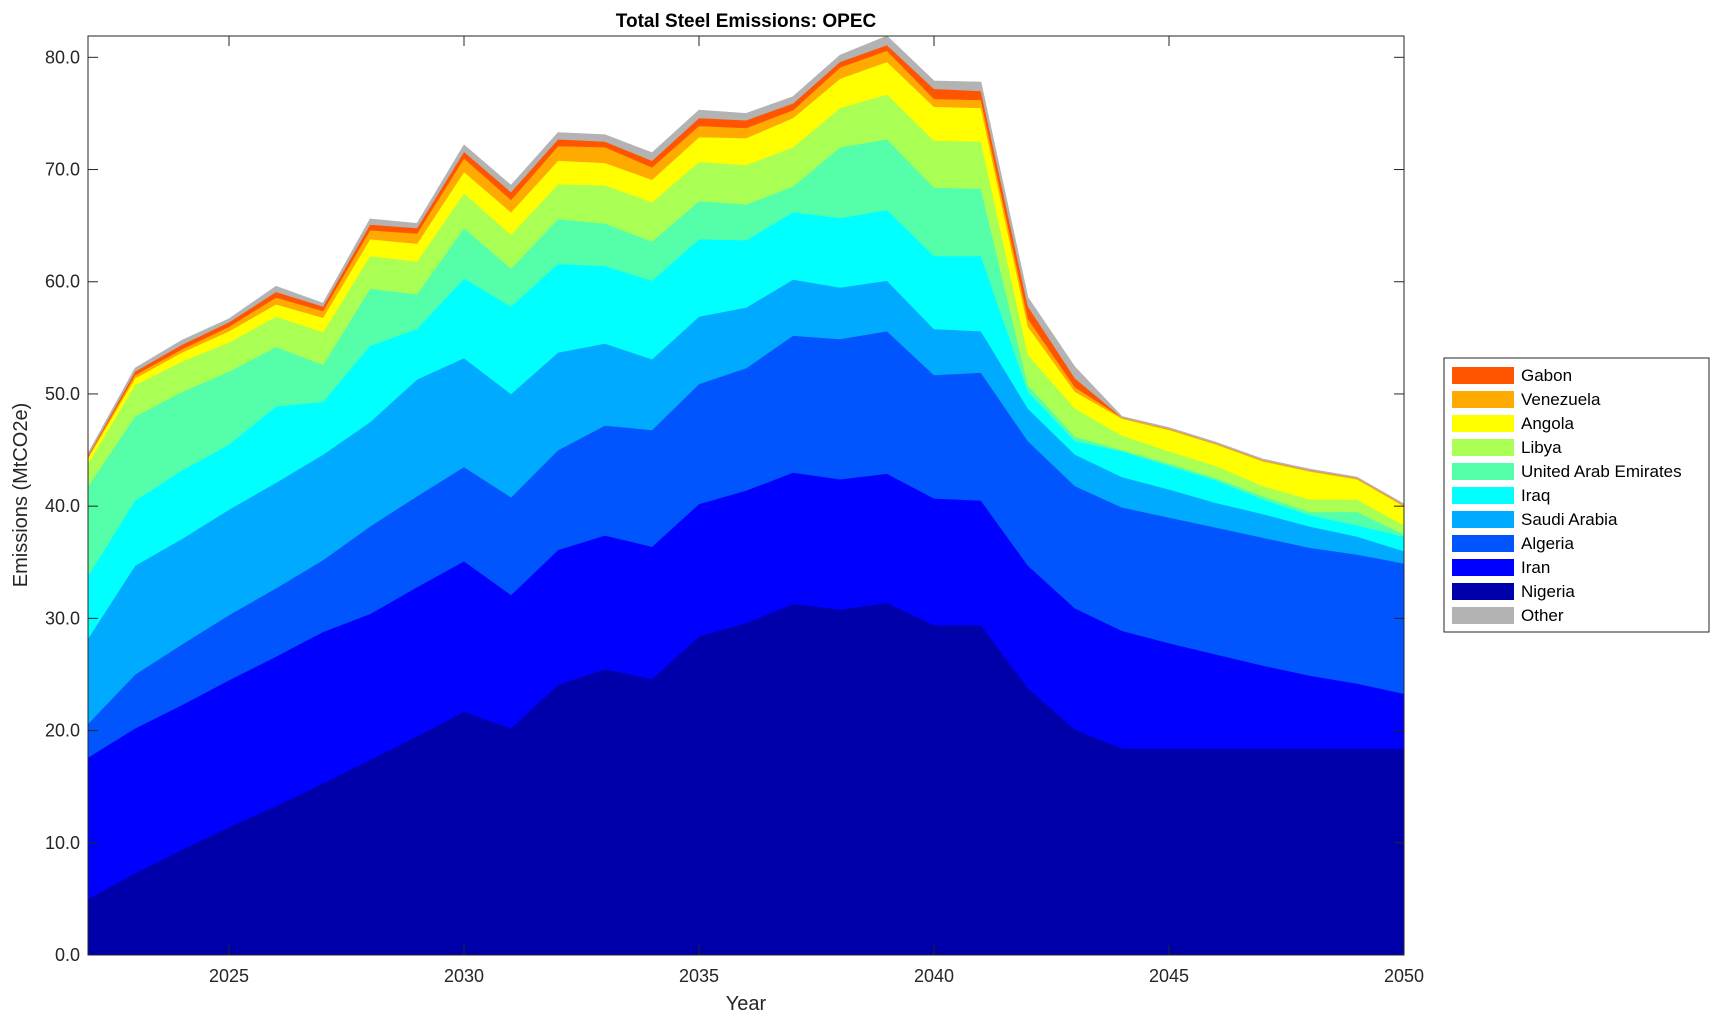  Describe the element at coordinates (746, 21) in the screenshot. I see `chart-title: Total Steel Emissions: OPEC` at that location.